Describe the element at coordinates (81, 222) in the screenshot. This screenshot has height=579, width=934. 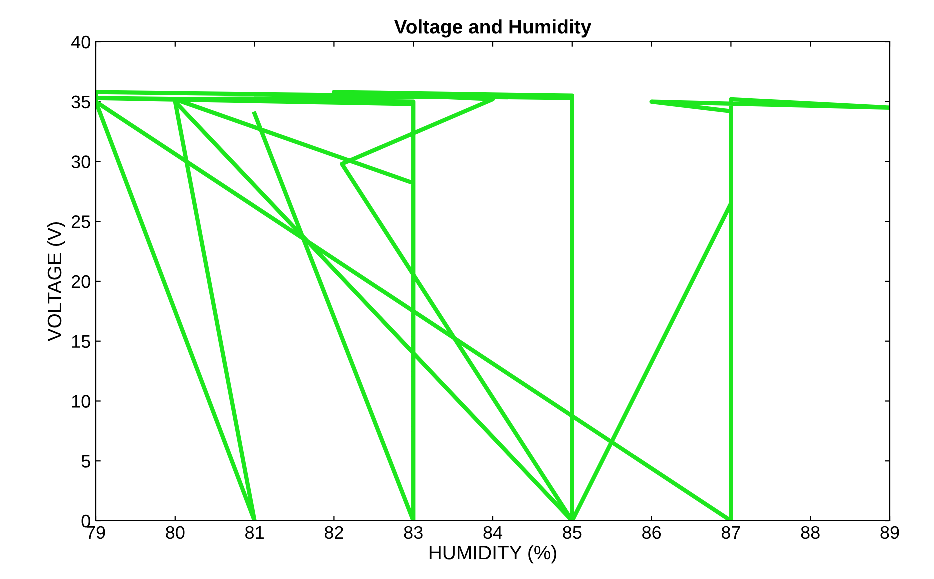
I see `y-tick-label: 25` at that location.